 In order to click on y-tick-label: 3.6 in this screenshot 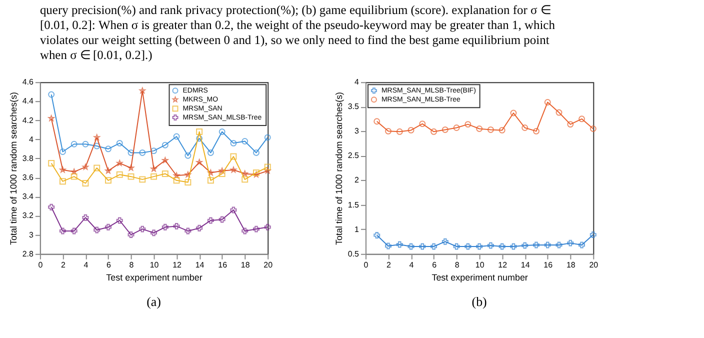, I will do `click(28, 177)`.